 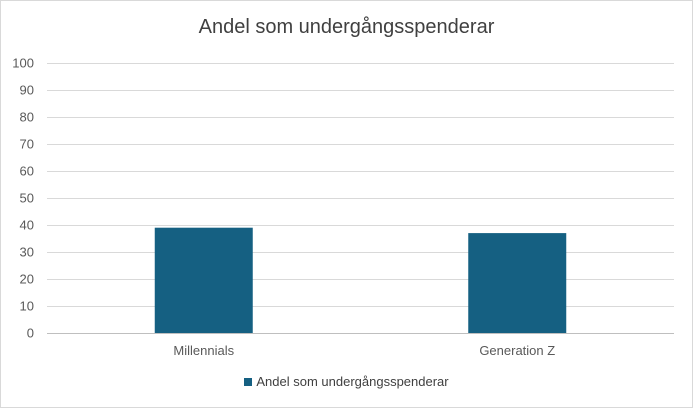 I want to click on x-tick-label: Millennials, so click(x=203, y=350).